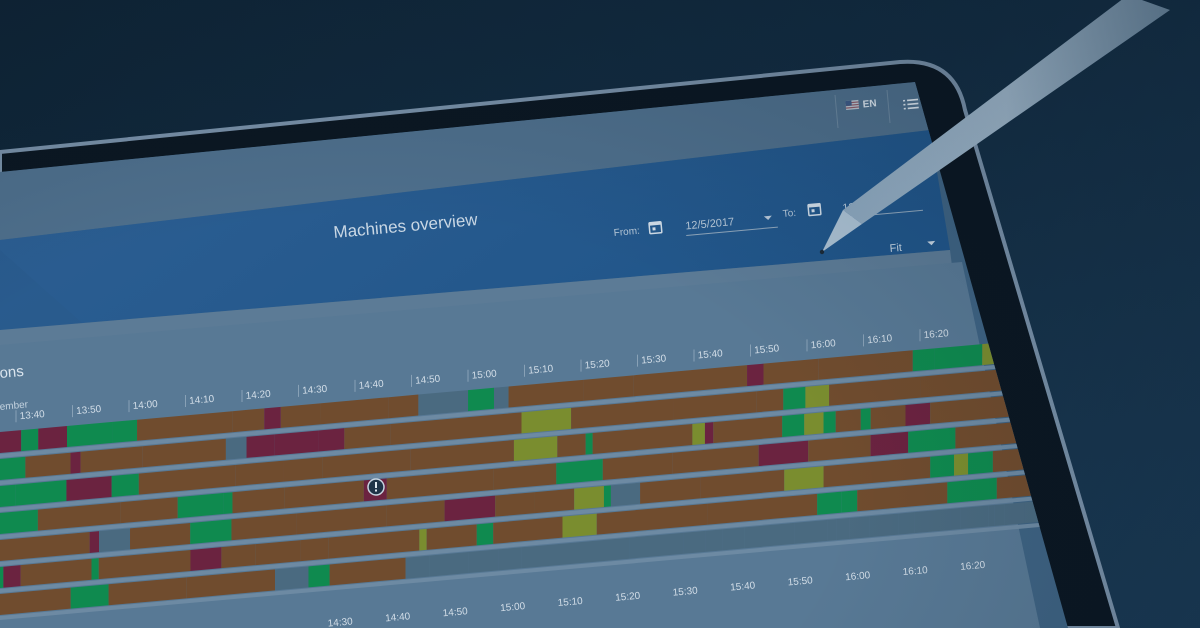 The width and height of the screenshot is (1200, 628). I want to click on from-date-input: 12/5/2017, so click(731, 224).